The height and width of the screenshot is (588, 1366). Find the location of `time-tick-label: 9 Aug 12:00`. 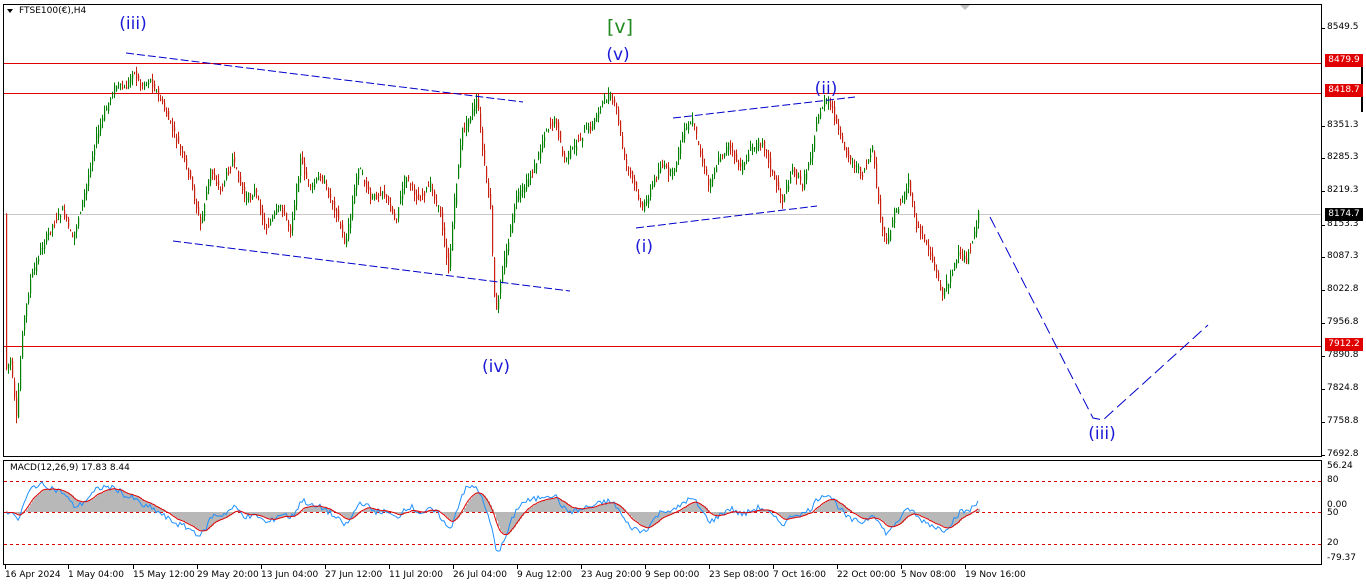

time-tick-label: 9 Aug 12:00 is located at coordinates (544, 575).